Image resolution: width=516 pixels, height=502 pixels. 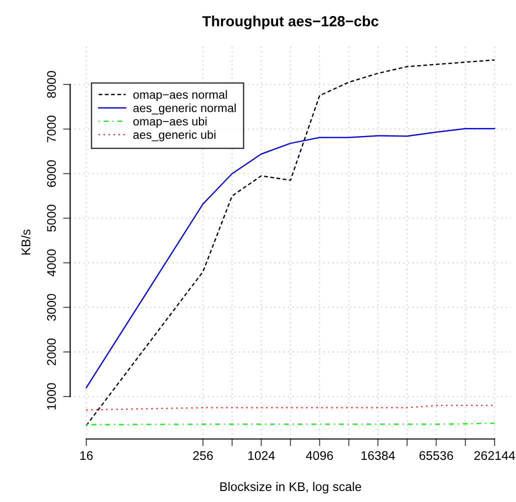 I want to click on legend-label: aes_generic ubi, so click(x=174, y=136).